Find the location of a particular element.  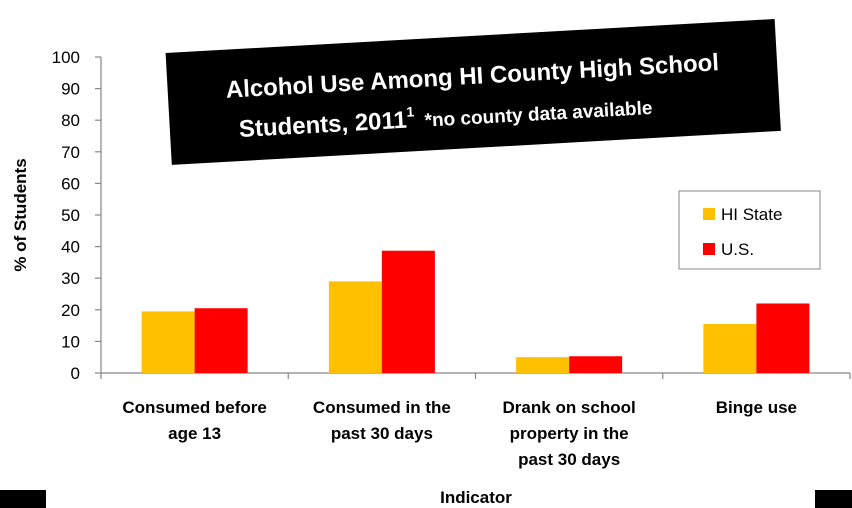

y-axis-title: % of Students is located at coordinates (20, 214).